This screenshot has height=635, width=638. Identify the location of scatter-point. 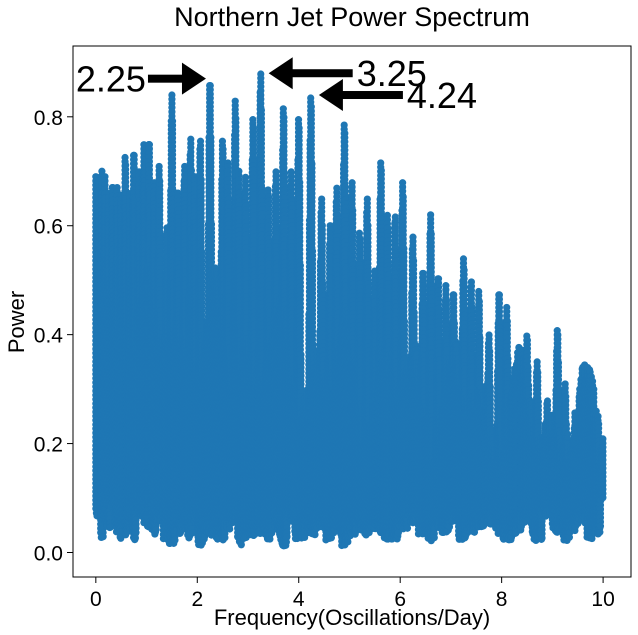
(103, 536).